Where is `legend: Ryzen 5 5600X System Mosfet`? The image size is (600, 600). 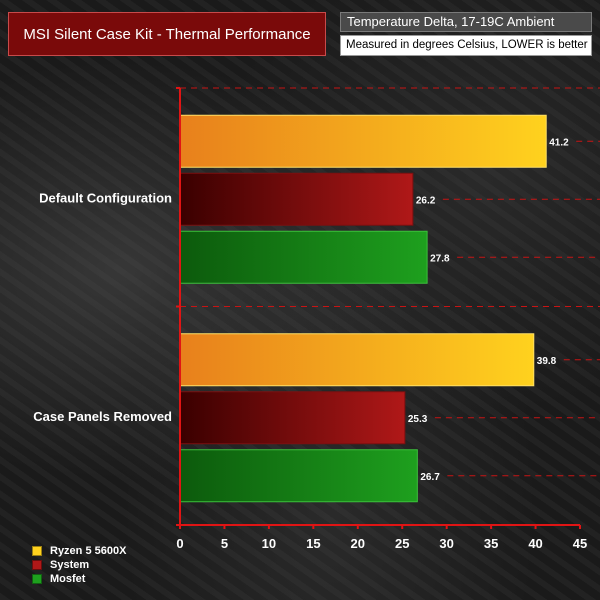
legend: Ryzen 5 5600X System Mosfet is located at coordinates (79, 565).